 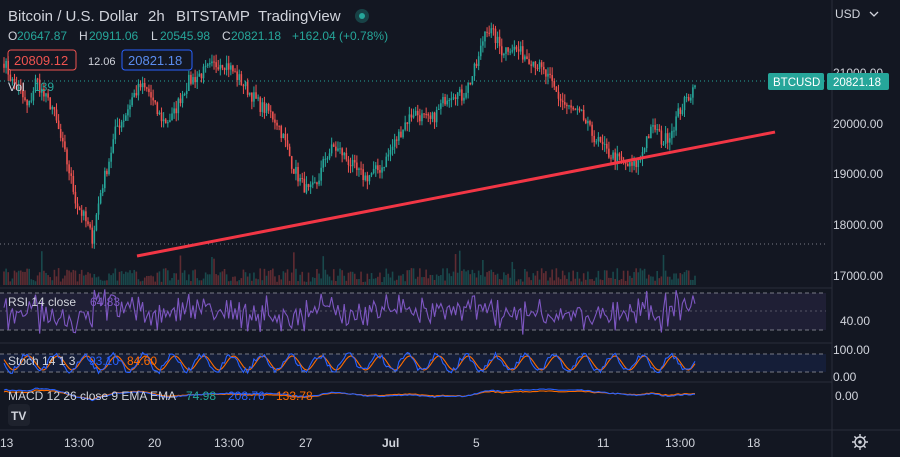 I want to click on stoch-legend: Stoch 14 1 3, so click(x=42, y=361).